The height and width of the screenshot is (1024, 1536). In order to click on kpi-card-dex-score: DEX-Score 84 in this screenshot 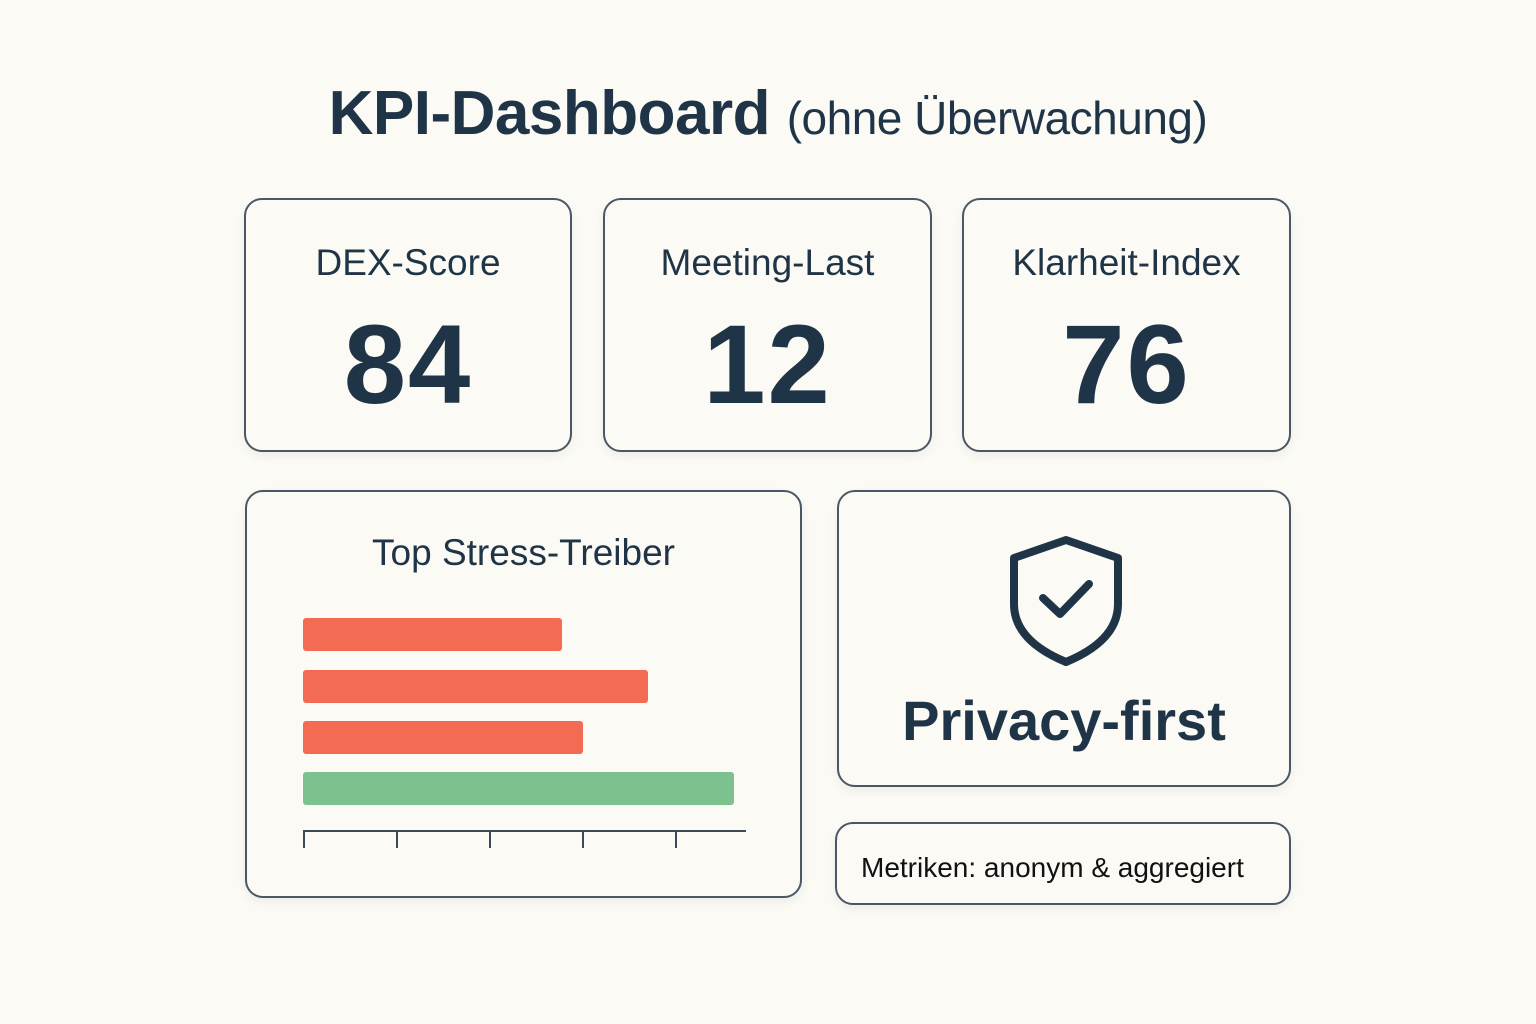, I will do `click(408, 325)`.